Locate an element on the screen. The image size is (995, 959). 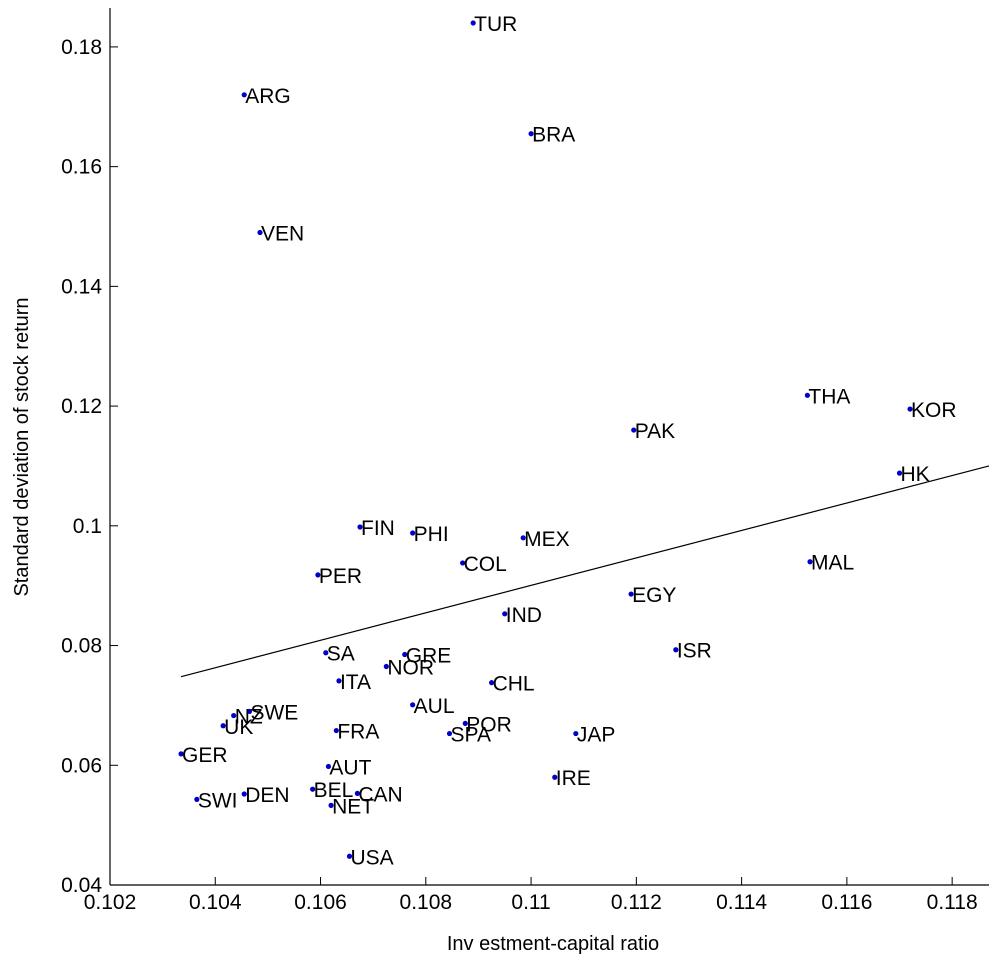
y-tick-label: 0.06 is located at coordinates (81, 765).